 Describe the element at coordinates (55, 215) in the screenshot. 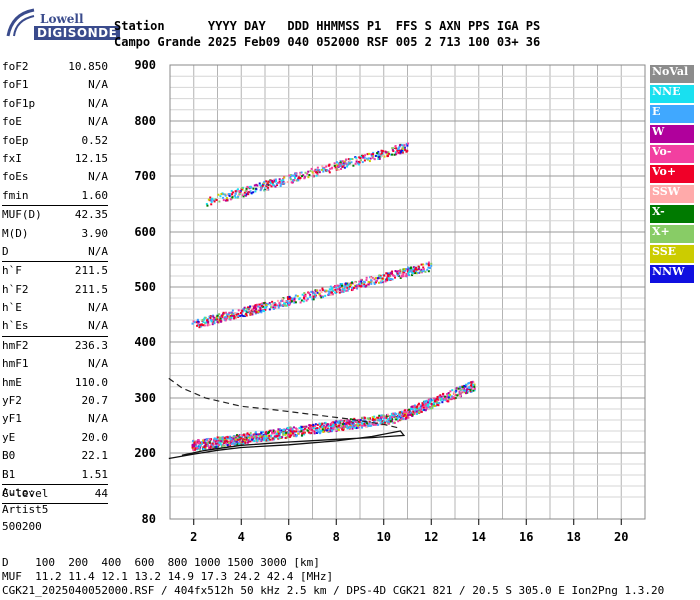

I see `param-row: MUF(D) 42.35` at that location.